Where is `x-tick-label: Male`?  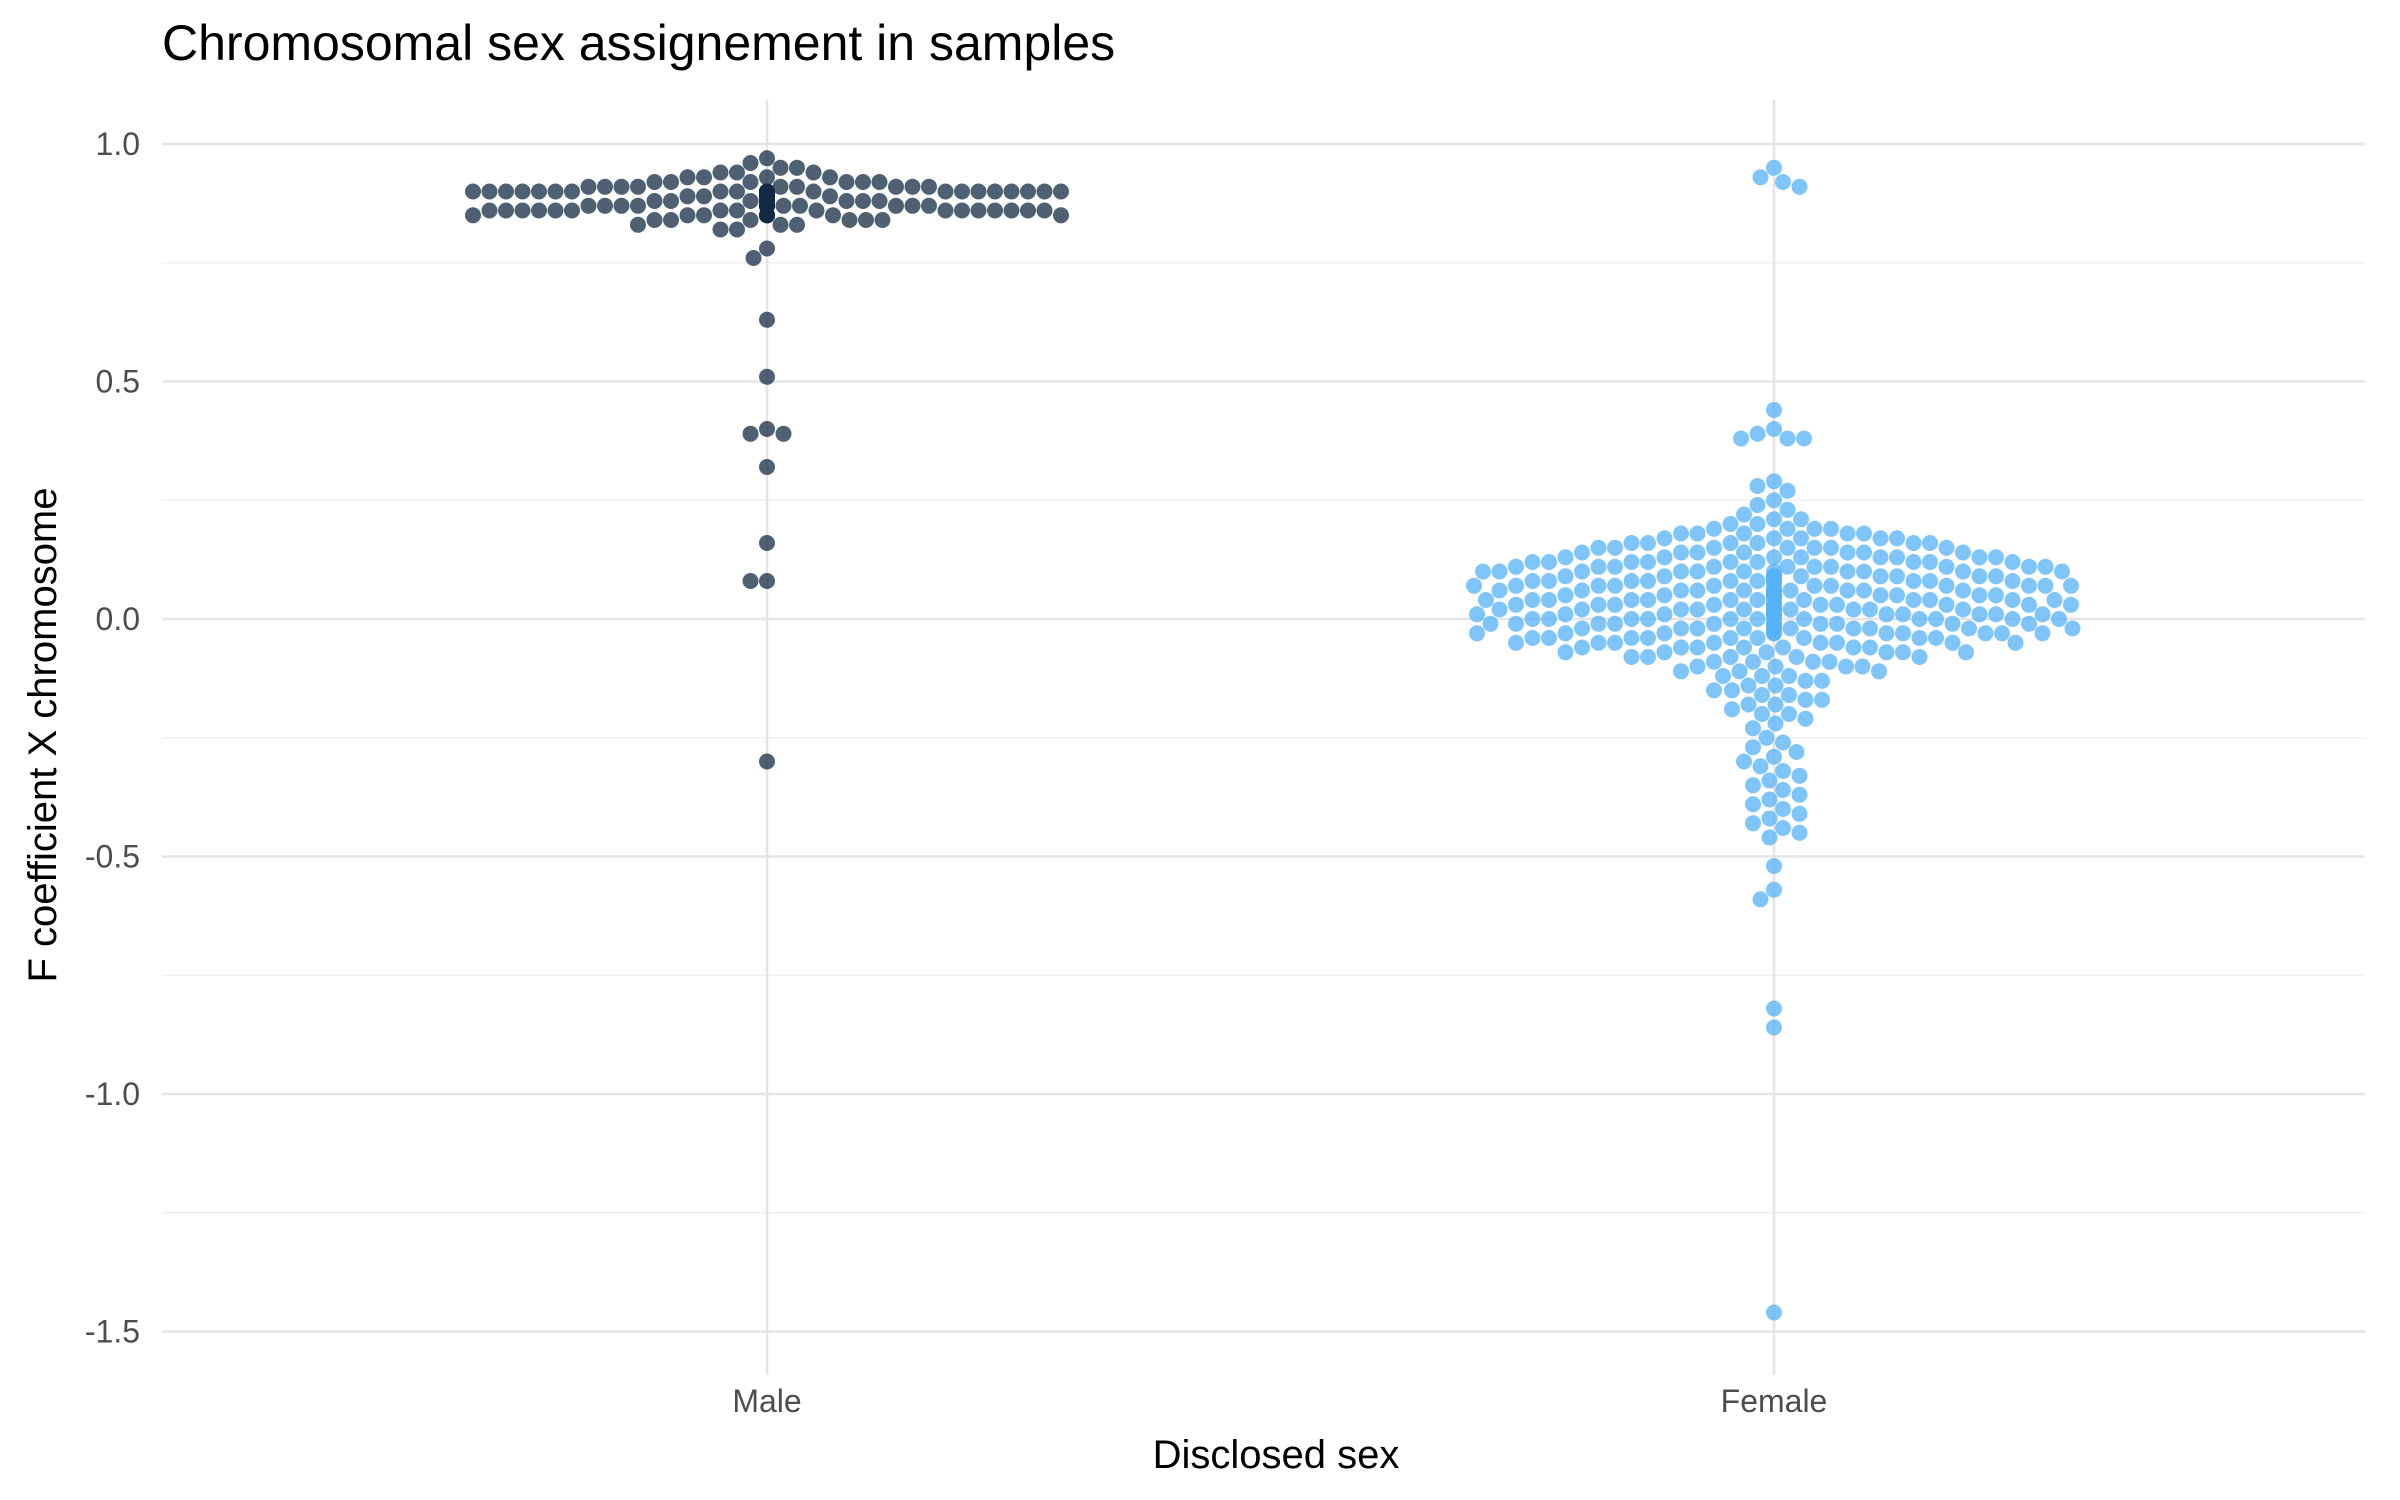 x-tick-label: Male is located at coordinates (766, 1401).